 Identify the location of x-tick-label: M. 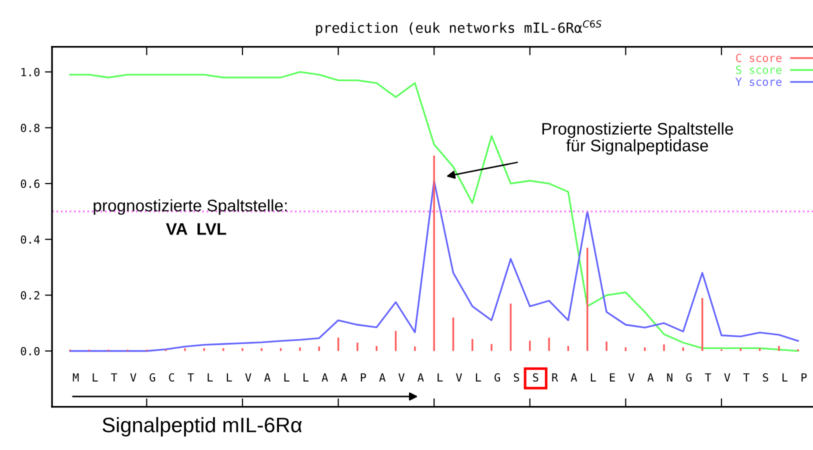
(75, 377).